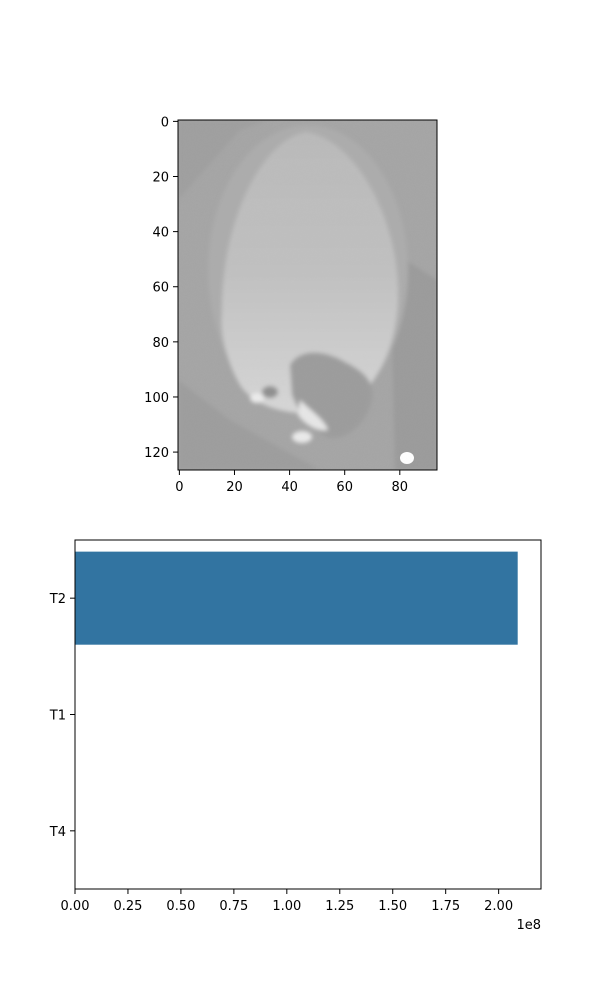 The width and height of the screenshot is (600, 1000). I want to click on image-y-tick-label: 80, so click(160, 343).